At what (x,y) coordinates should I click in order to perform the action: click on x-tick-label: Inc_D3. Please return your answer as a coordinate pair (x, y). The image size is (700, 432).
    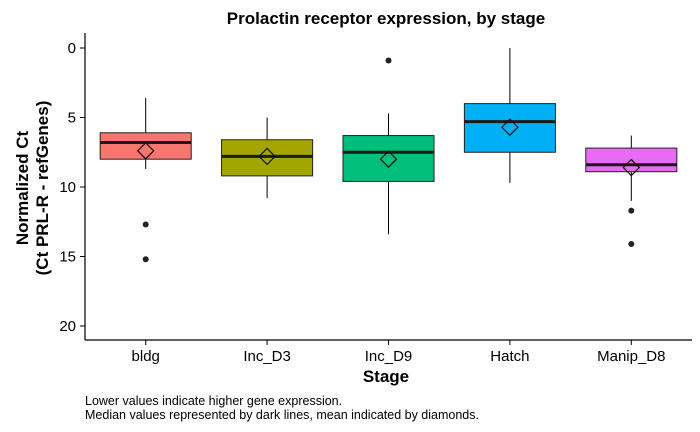
    Looking at the image, I should click on (267, 356).